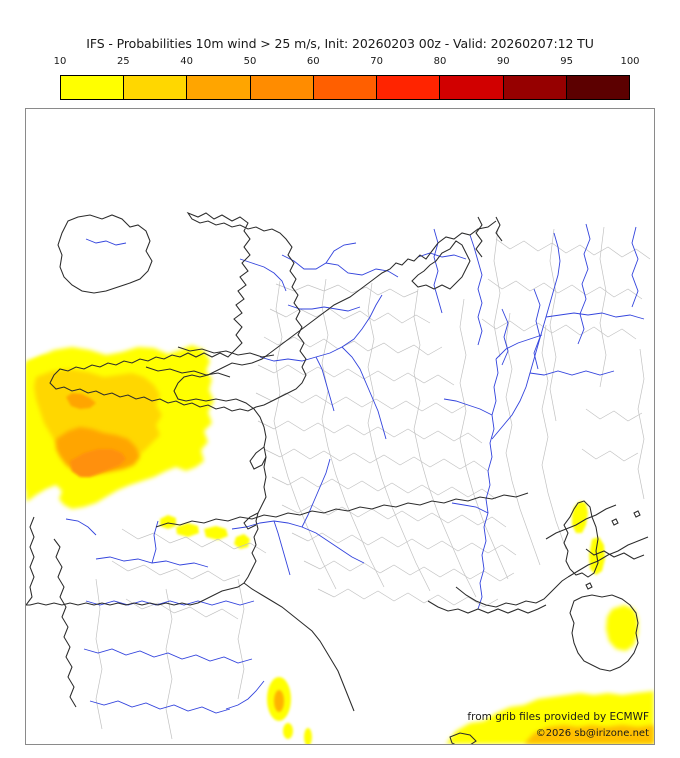  Describe the element at coordinates (342, 510) in the screenshot. I see `coast-spain-north` at that location.